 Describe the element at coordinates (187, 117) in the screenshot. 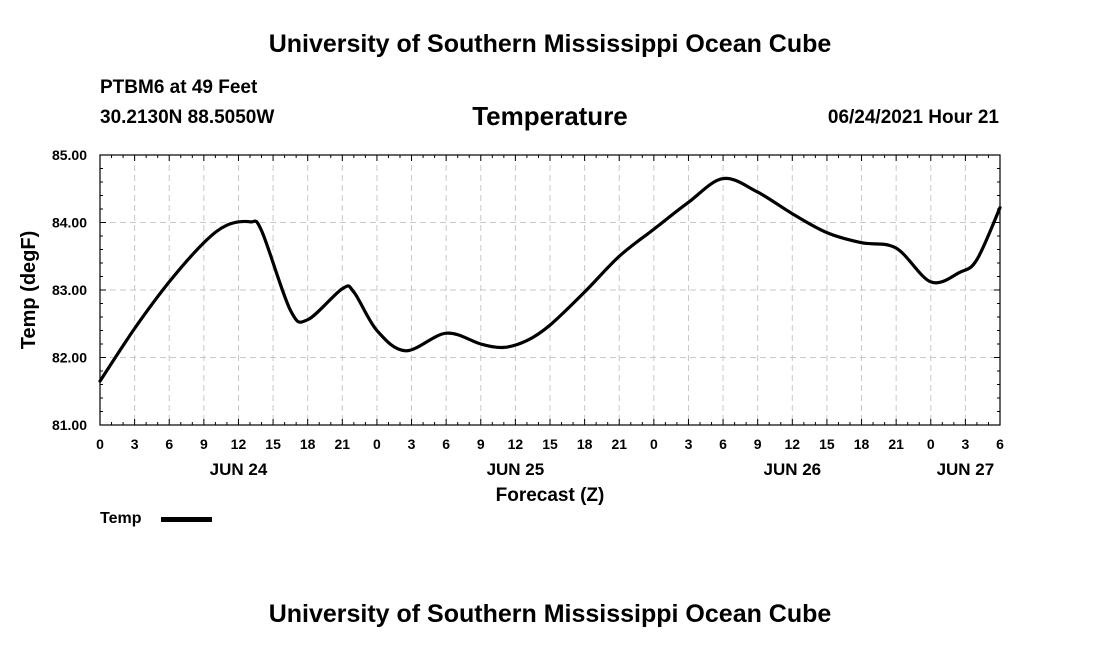

I see `coordinates-label: 30.2130N 88.5050W` at that location.